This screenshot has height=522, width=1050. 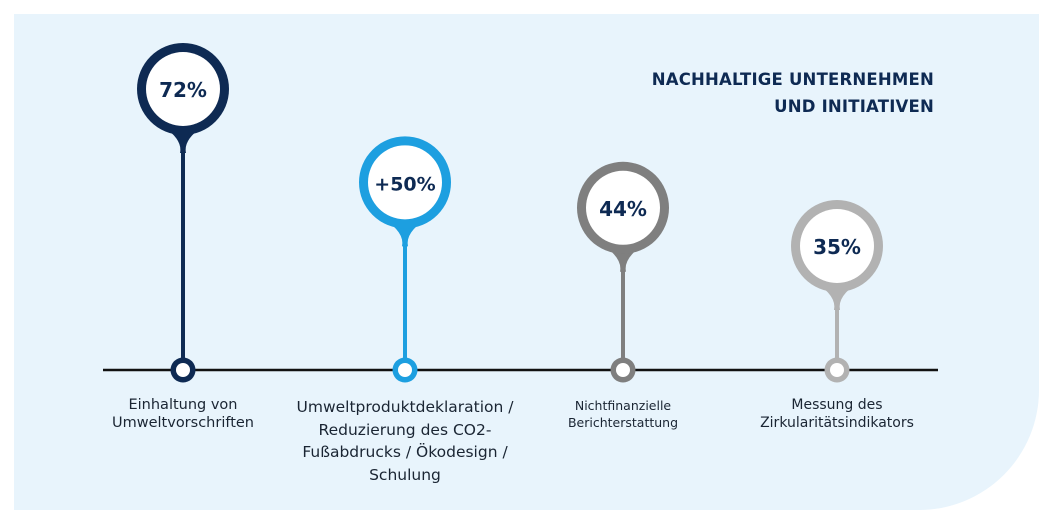 What do you see at coordinates (183, 414) in the screenshot?
I see `category-label: Einhaltung von Umweltvorschriften` at bounding box center [183, 414].